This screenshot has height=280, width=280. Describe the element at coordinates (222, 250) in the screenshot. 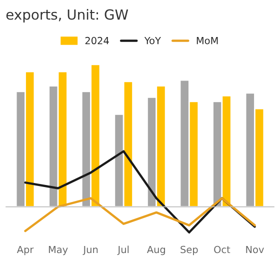

I see `x-tick-label: Oct` at that location.